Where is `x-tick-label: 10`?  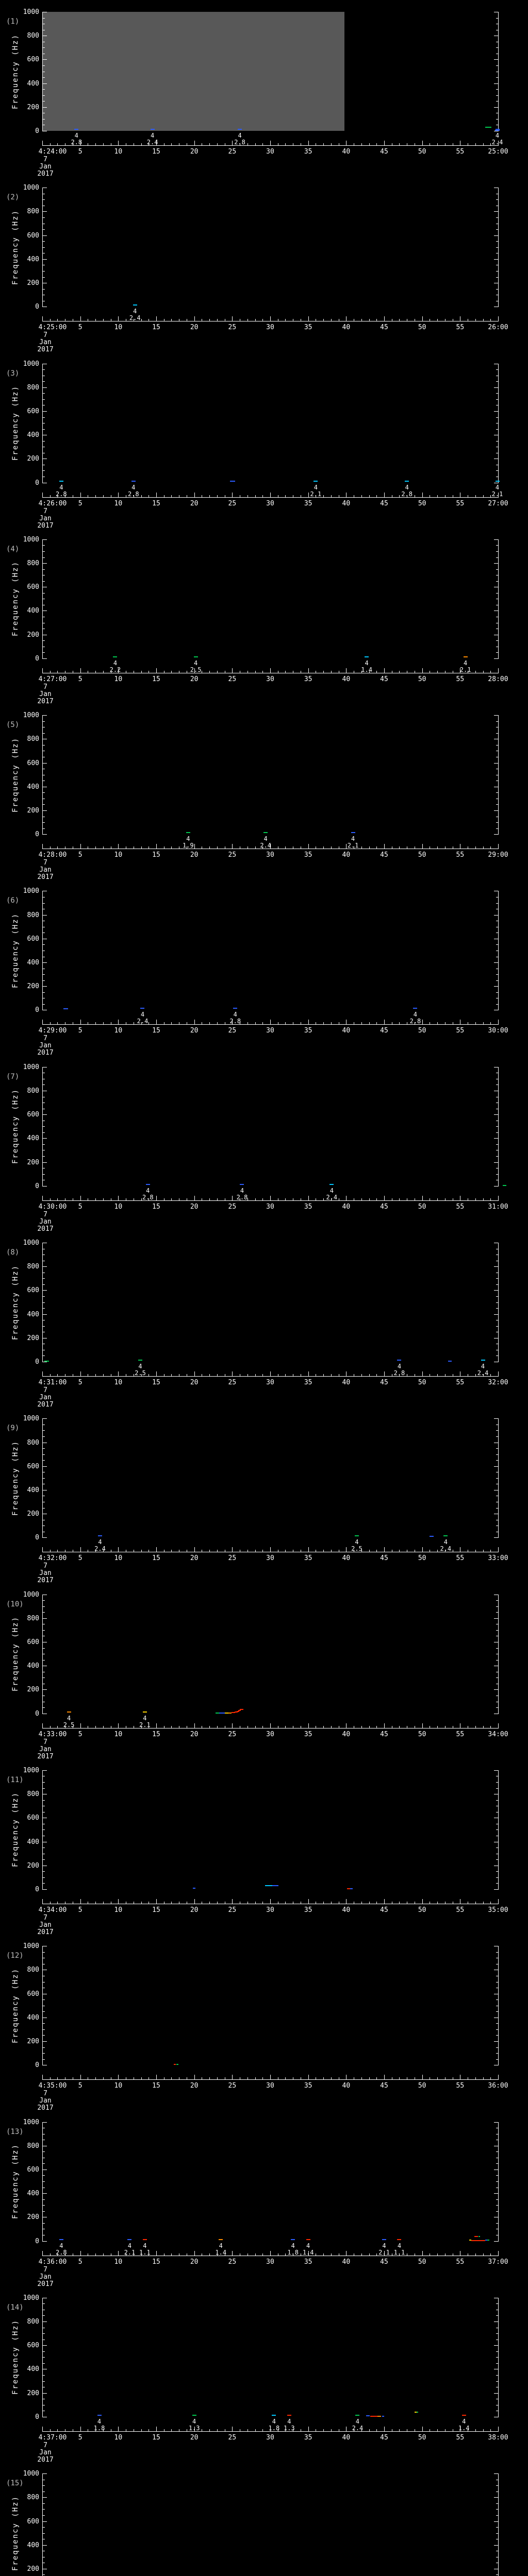 x-tick-label: 10 is located at coordinates (118, 1031).